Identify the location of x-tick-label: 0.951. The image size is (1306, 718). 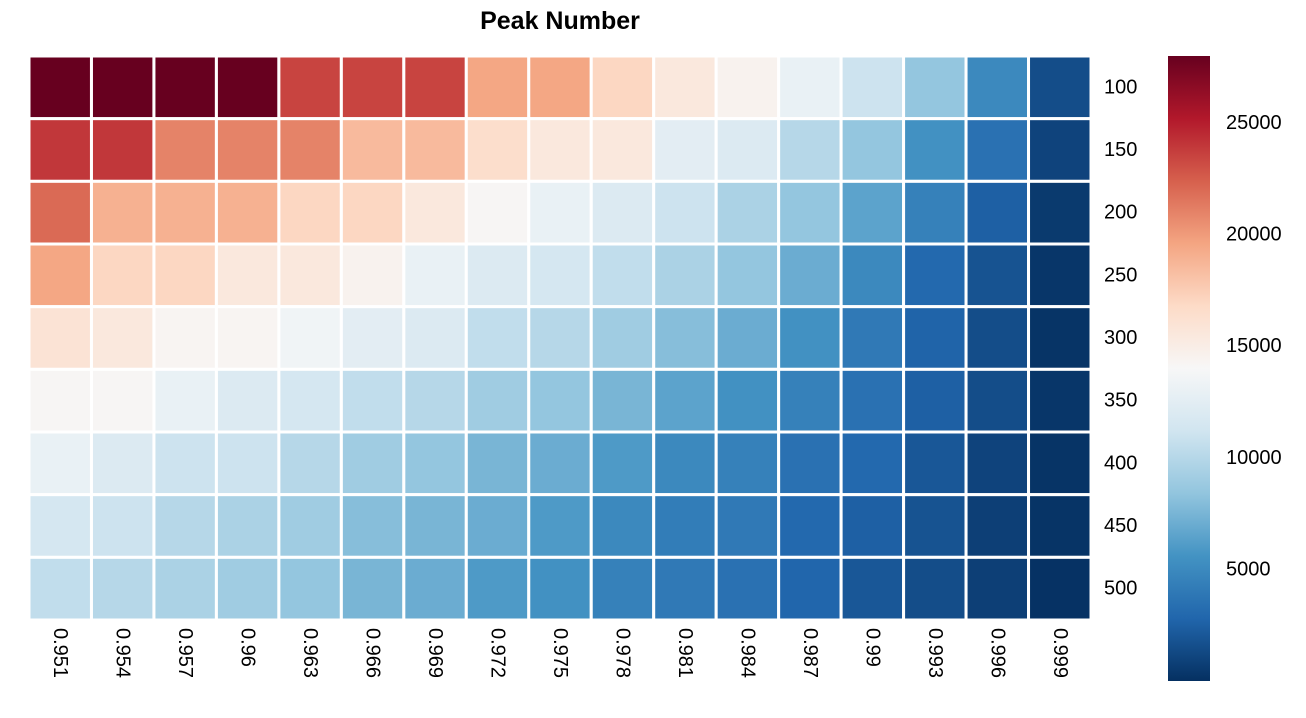
(60, 653).